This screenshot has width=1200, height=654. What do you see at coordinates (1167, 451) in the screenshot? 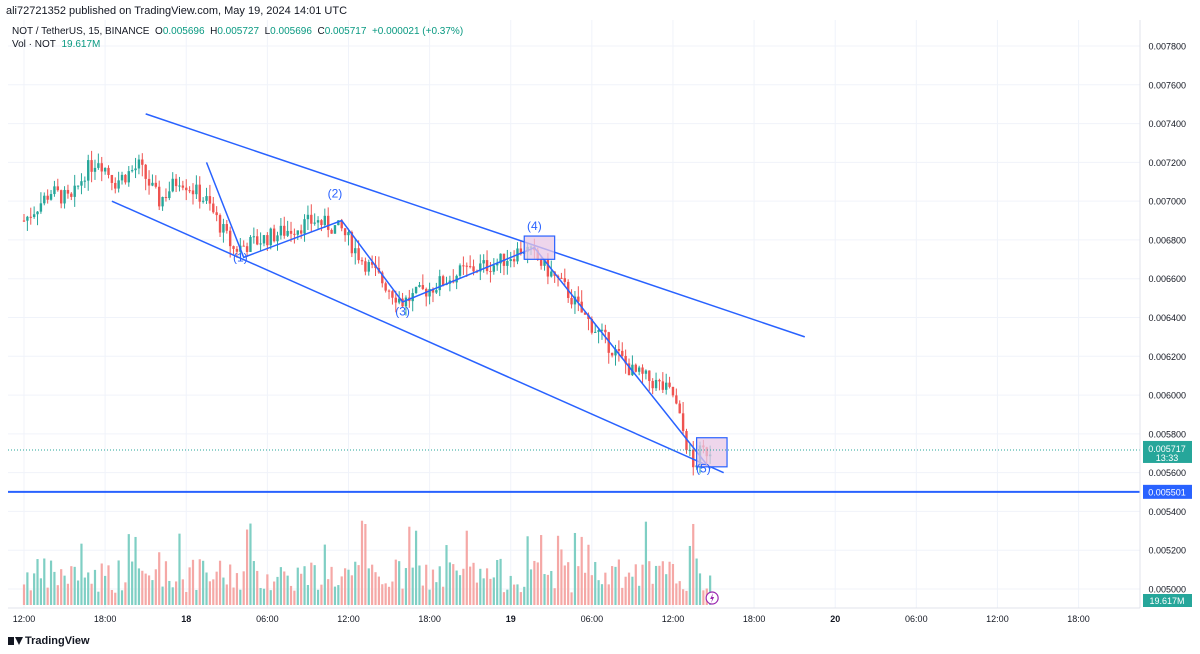
I see `last-price-tag` at bounding box center [1167, 451].